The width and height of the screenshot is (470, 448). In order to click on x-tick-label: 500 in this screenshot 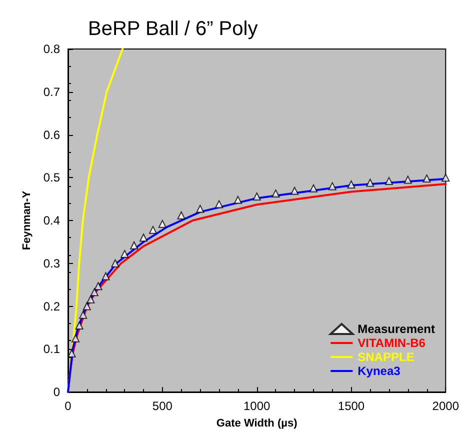, I will do `click(162, 406)`.